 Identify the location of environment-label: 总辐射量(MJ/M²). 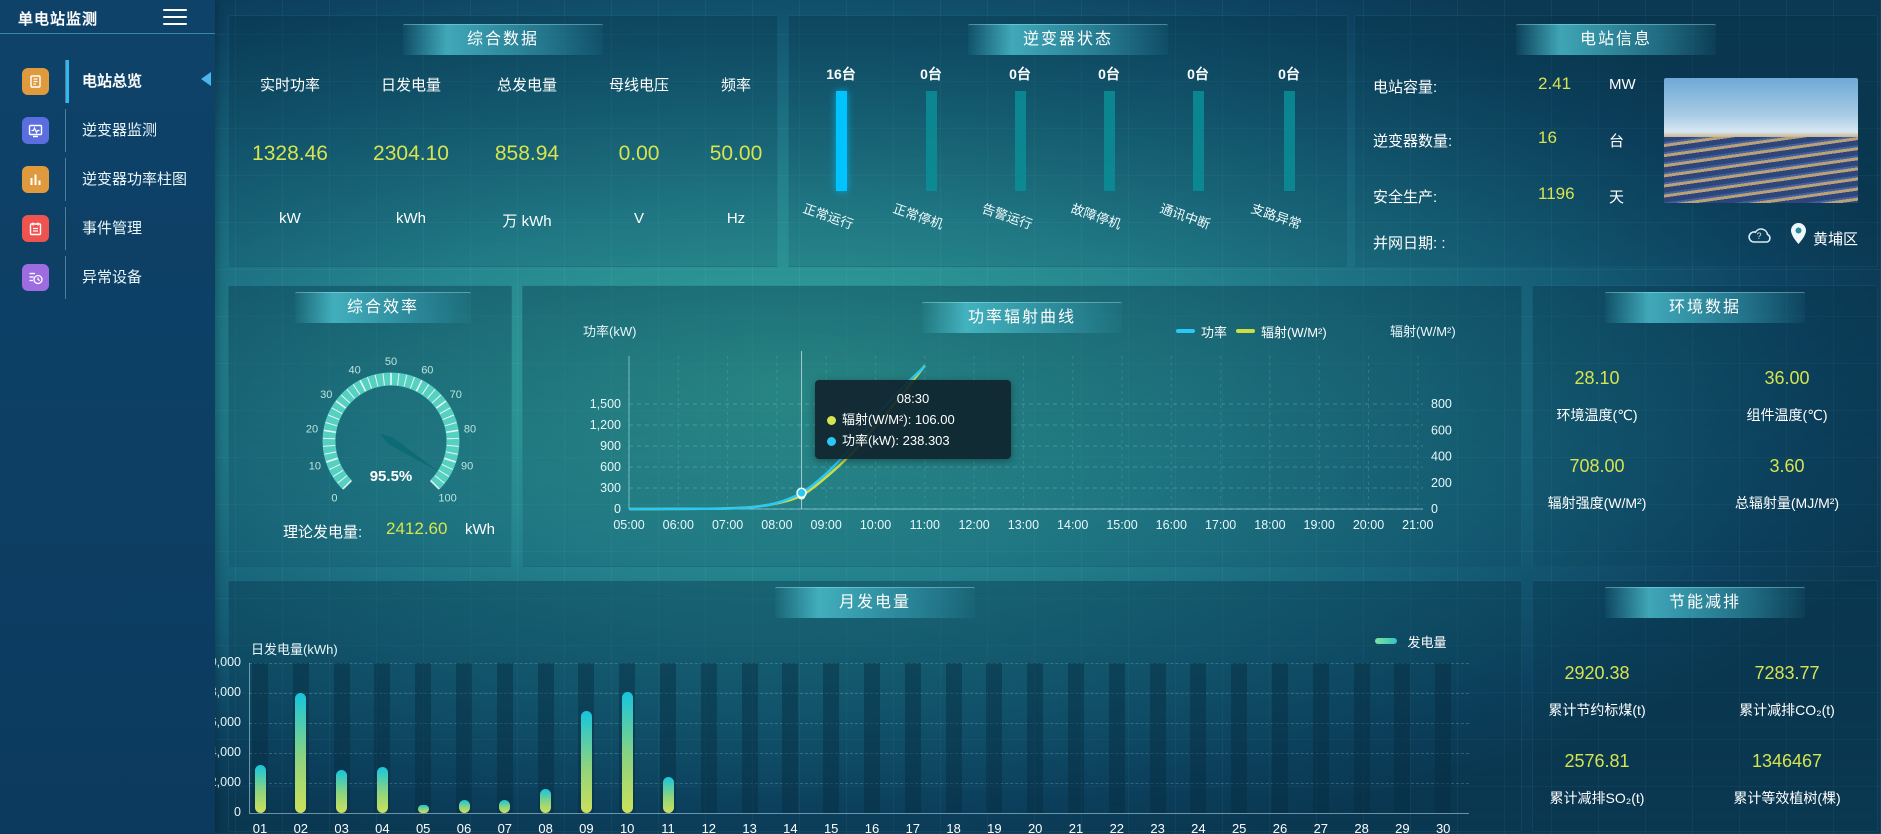
(1787, 503).